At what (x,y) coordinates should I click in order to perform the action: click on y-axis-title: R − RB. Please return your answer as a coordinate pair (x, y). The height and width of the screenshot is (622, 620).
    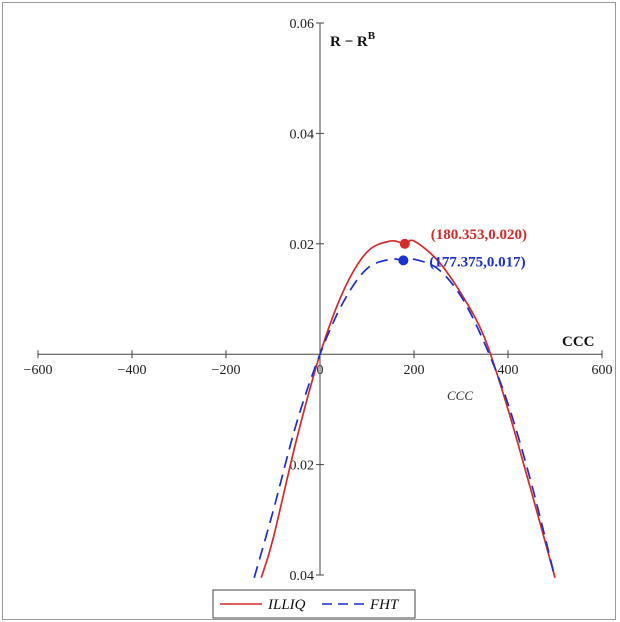
    Looking at the image, I should click on (353, 40).